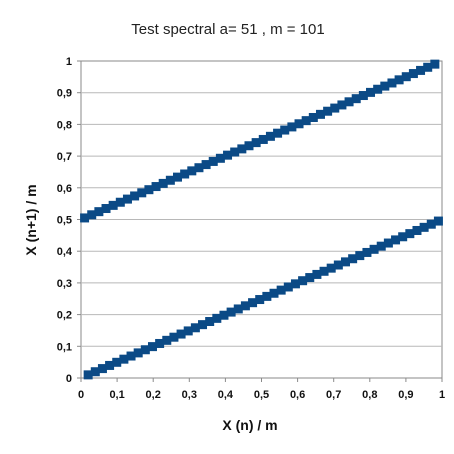 The height and width of the screenshot is (454, 454). What do you see at coordinates (31, 219) in the screenshot?
I see `y-axis-label: X (n+1) / m` at bounding box center [31, 219].